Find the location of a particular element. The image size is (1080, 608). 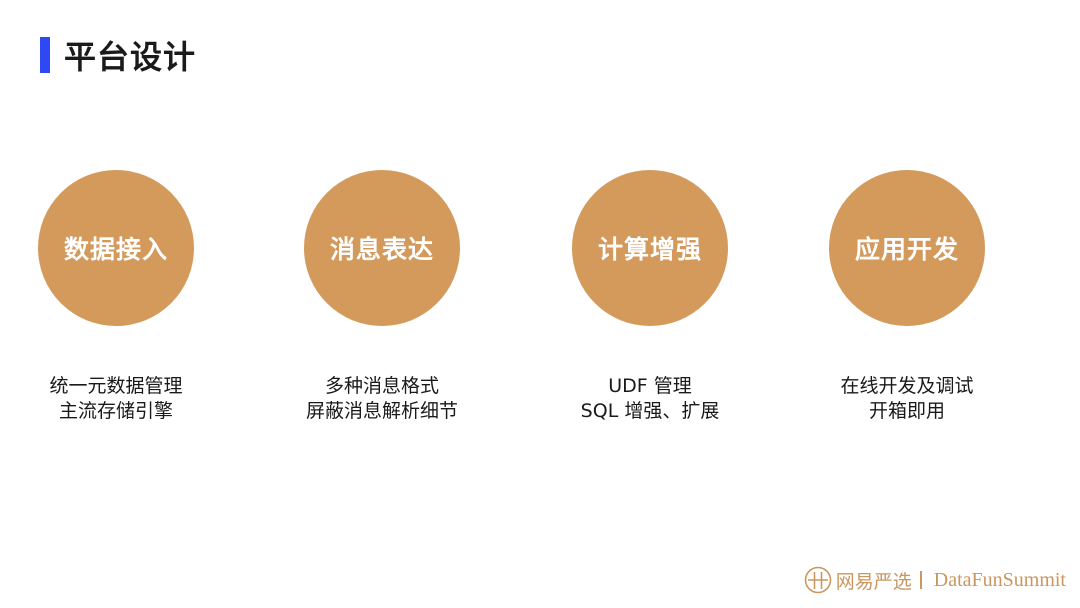

feature-message-expression: 消息表达 多种消息格式 屏蔽消息解析细节 is located at coordinates (382, 297).